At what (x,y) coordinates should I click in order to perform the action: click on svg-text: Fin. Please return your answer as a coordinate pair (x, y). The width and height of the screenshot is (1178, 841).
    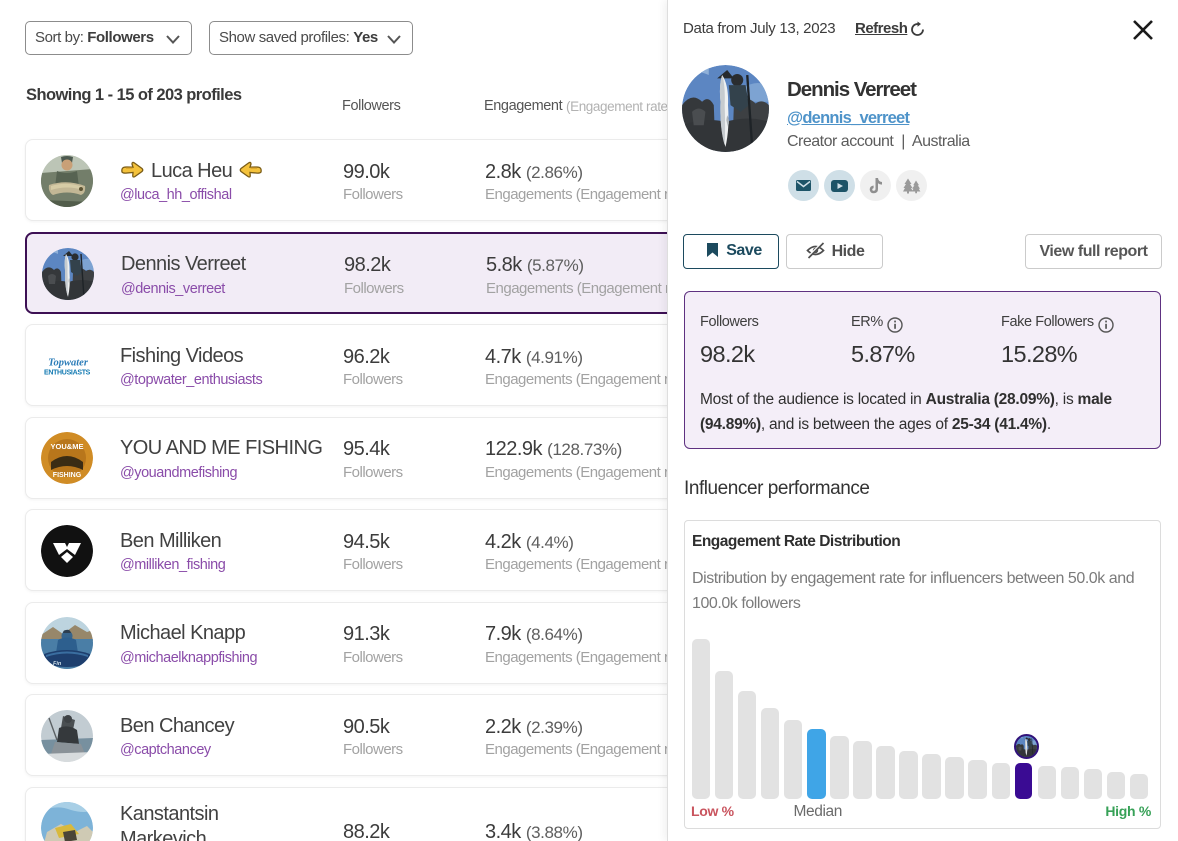
    Looking at the image, I should click on (57, 664).